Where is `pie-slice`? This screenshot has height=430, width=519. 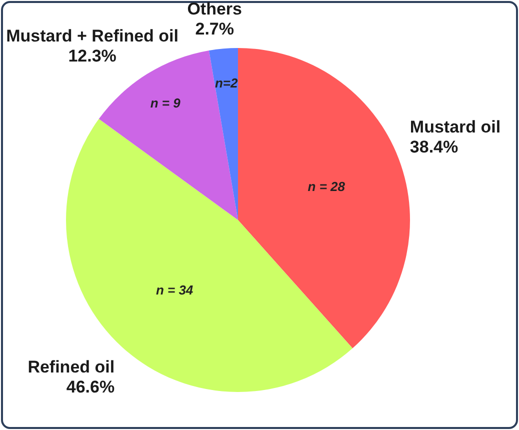
pie-slice is located at coordinates (223, 134).